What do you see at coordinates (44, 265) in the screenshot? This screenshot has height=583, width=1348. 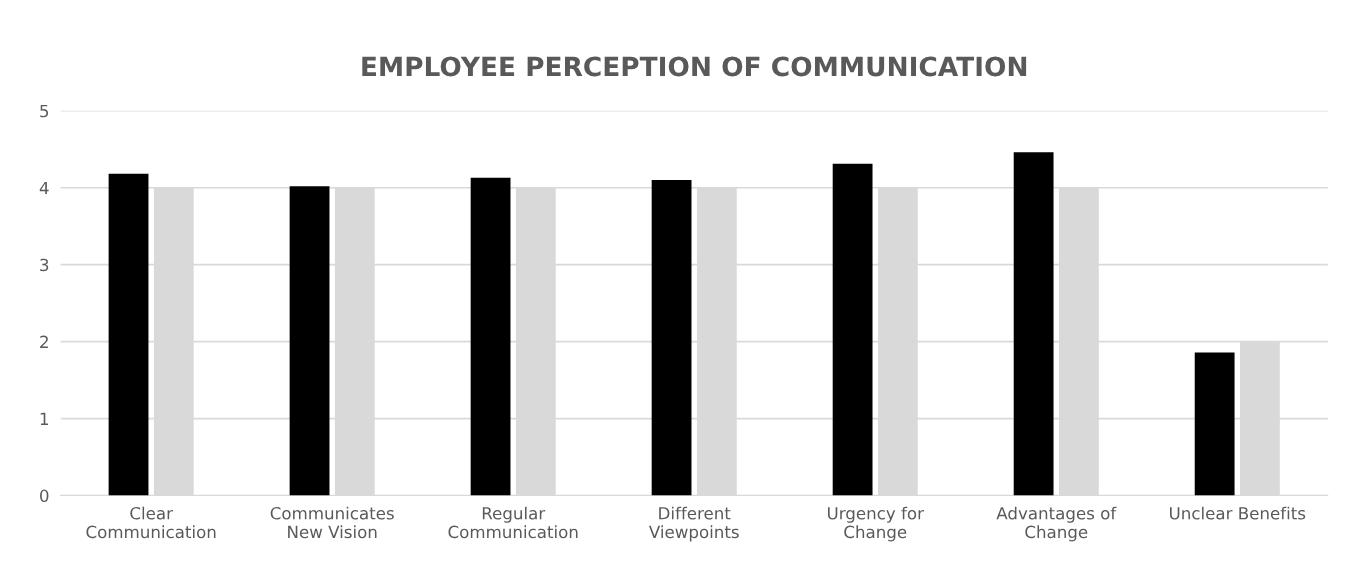 I see `y-tick-label: 3` at bounding box center [44, 265].